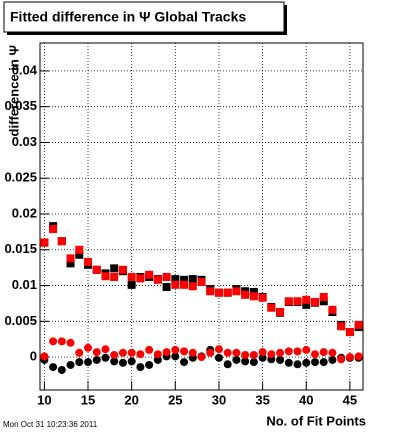 The height and width of the screenshot is (433, 400). What do you see at coordinates (24, 141) in the screenshot?
I see `y-tick-label: 0.03` at bounding box center [24, 141].